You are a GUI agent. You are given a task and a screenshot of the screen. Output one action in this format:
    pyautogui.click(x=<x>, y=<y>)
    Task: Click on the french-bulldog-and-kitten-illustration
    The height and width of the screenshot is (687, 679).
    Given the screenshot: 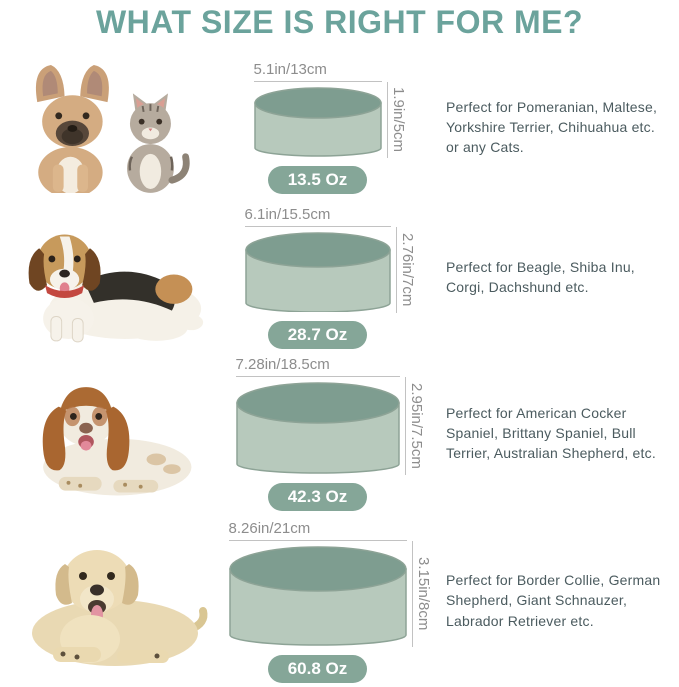 What is the action you would take?
    pyautogui.click(x=112, y=129)
    